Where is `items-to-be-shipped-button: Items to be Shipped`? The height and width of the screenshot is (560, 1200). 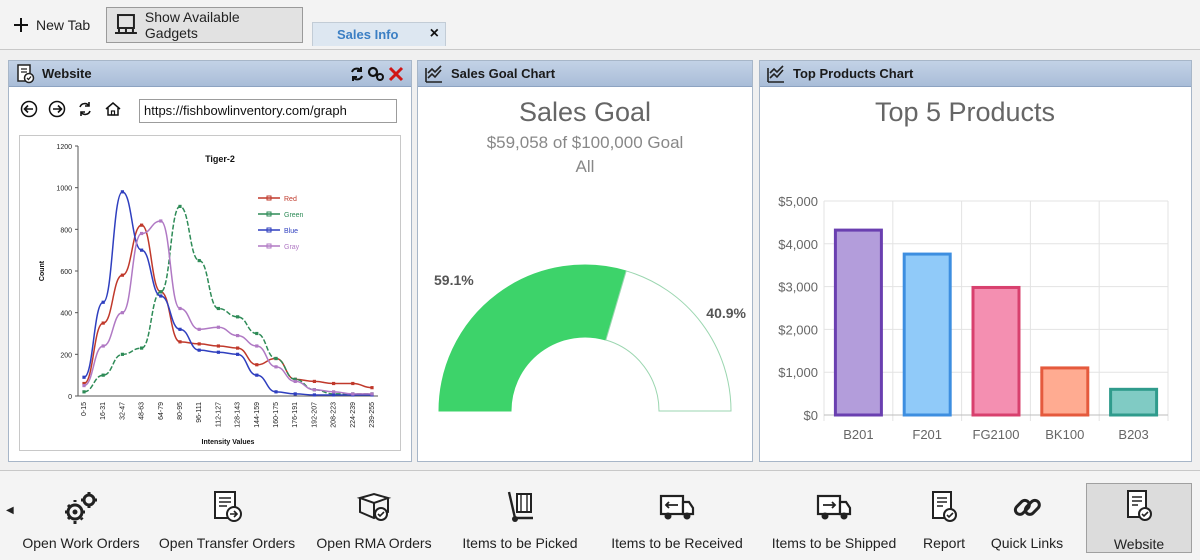 items-to-be-shipped-button: Items to be Shipped is located at coordinates (834, 518).